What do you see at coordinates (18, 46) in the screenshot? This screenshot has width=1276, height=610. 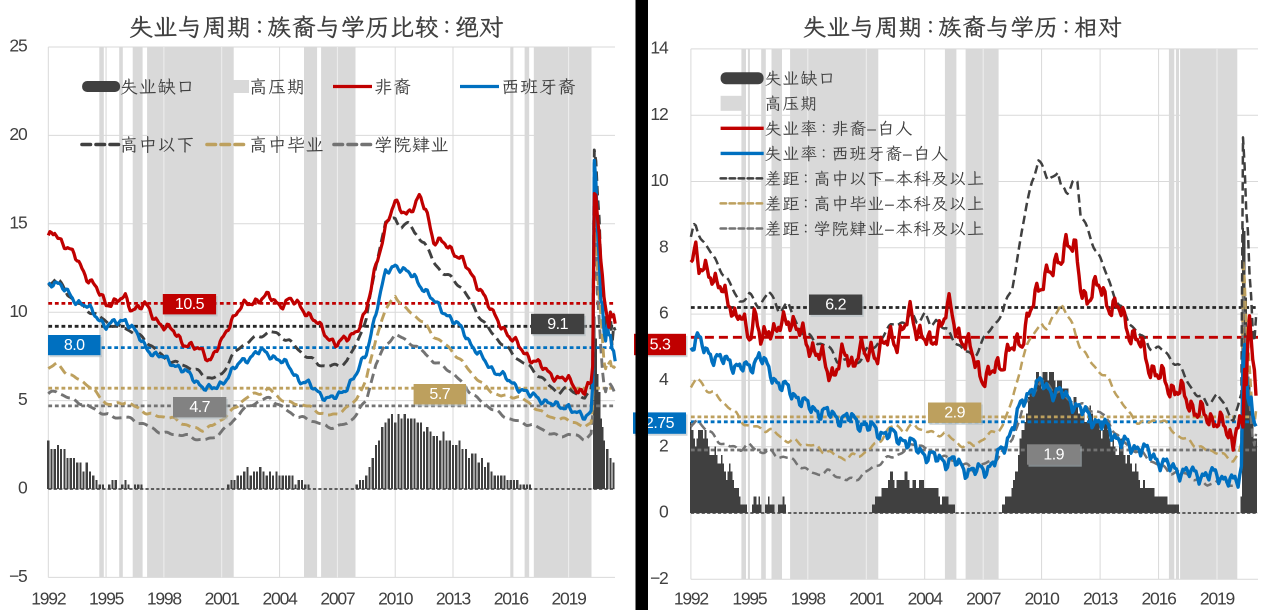 I see `svg-text: 25` at bounding box center [18, 46].